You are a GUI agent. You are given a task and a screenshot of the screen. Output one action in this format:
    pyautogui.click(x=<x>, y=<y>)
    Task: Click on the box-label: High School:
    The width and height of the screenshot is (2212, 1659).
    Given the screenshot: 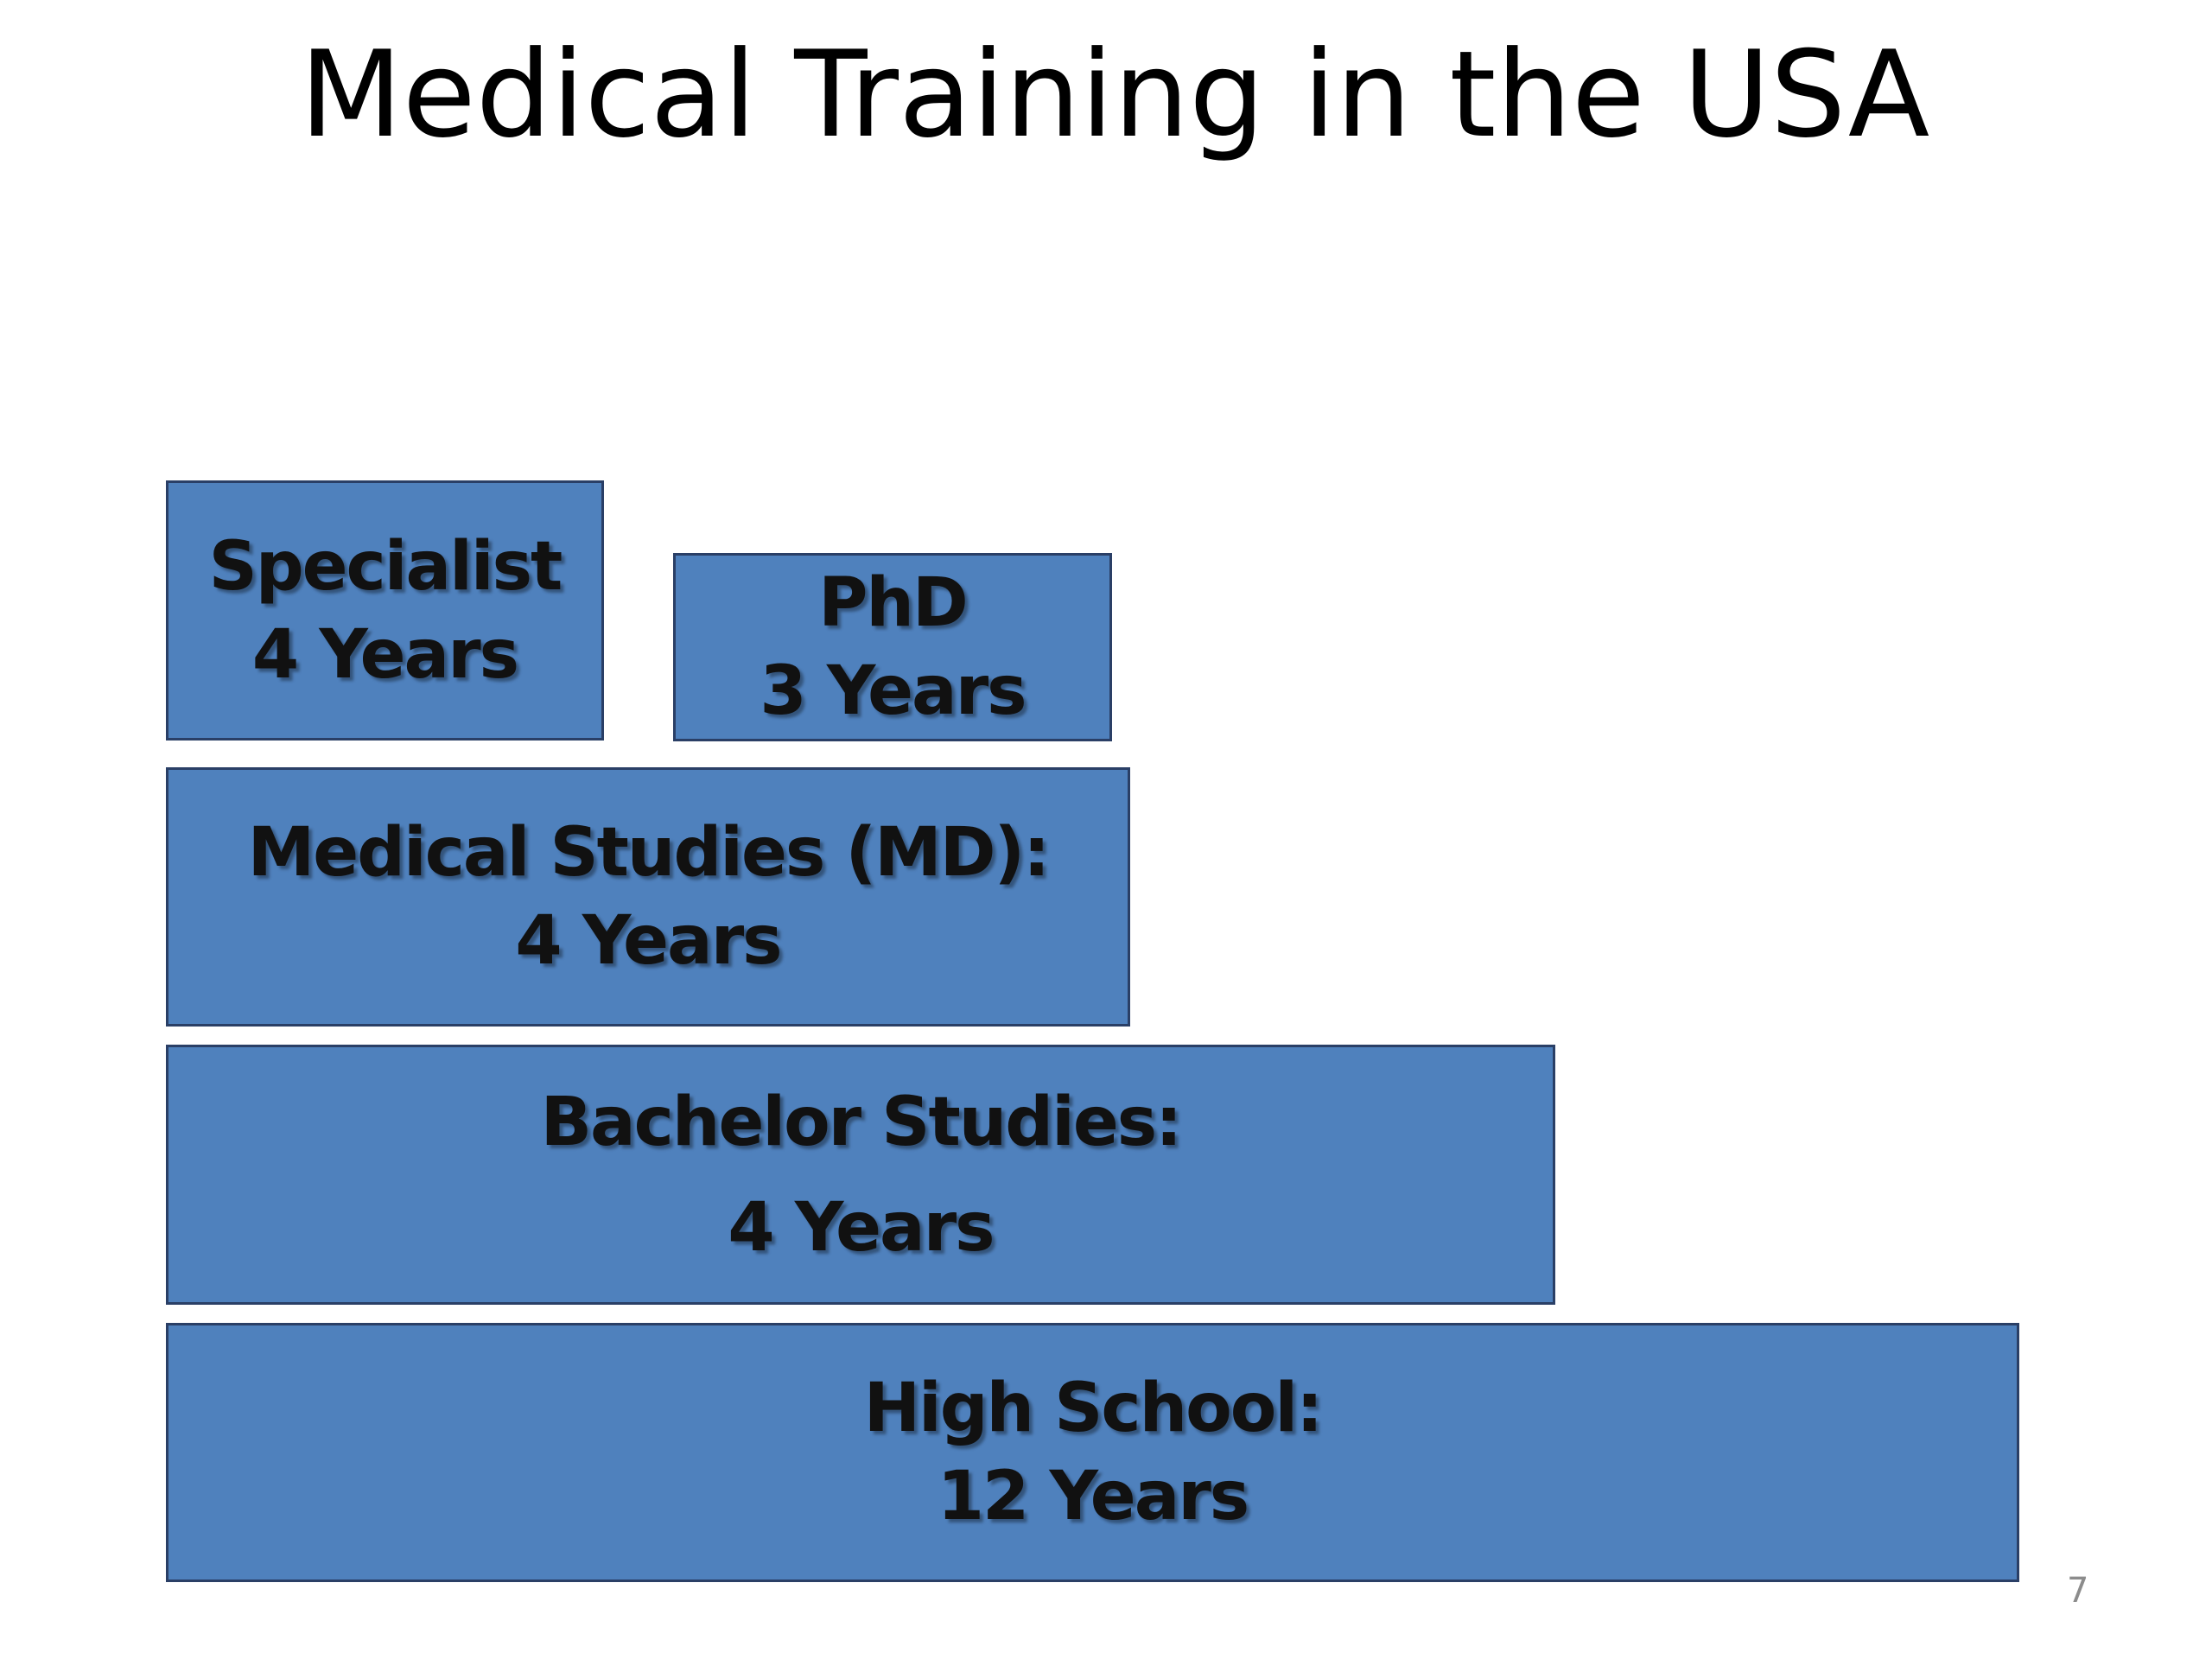 What is the action you would take?
    pyautogui.click(x=1093, y=1408)
    